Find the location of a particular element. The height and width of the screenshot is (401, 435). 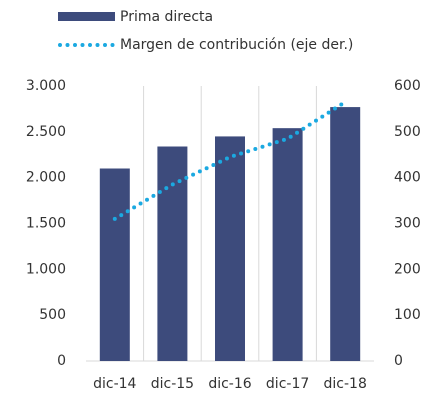

x-tick-label: dic-16 is located at coordinates (229, 384).